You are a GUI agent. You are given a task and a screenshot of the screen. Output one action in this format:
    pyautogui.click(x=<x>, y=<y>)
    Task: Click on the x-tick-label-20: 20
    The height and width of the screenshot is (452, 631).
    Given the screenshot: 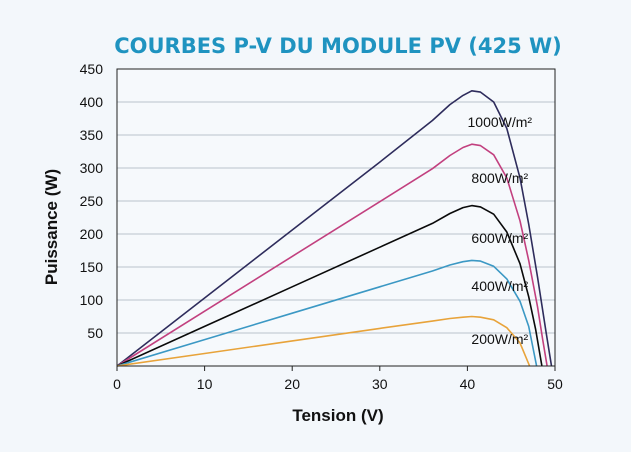 What is the action you would take?
    pyautogui.click(x=292, y=384)
    